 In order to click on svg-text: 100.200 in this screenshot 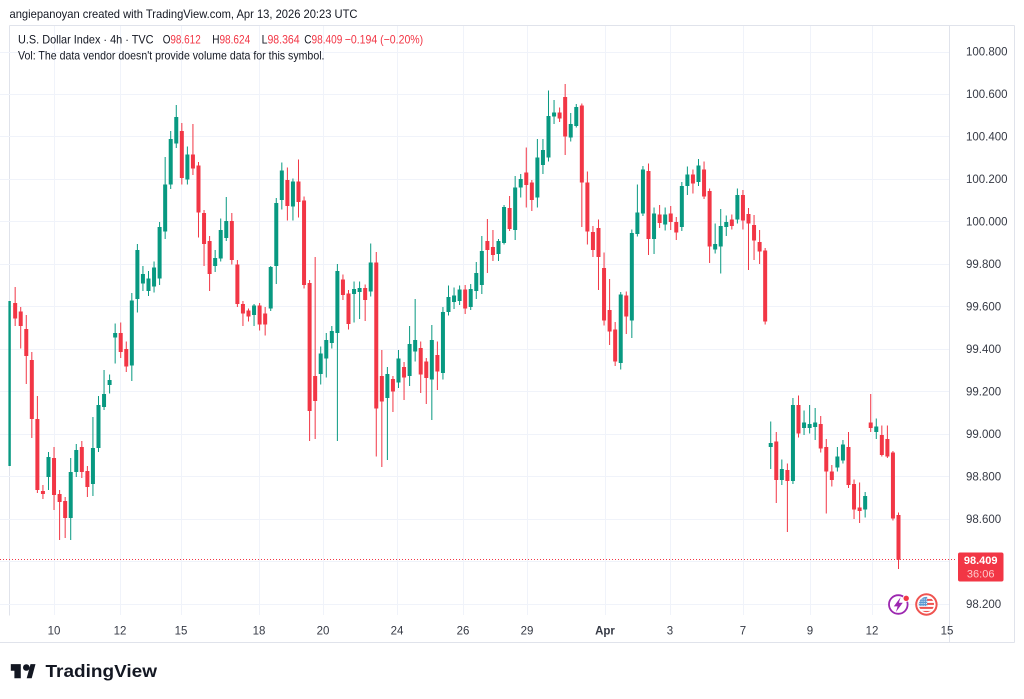, I will do `click(987, 180)`.